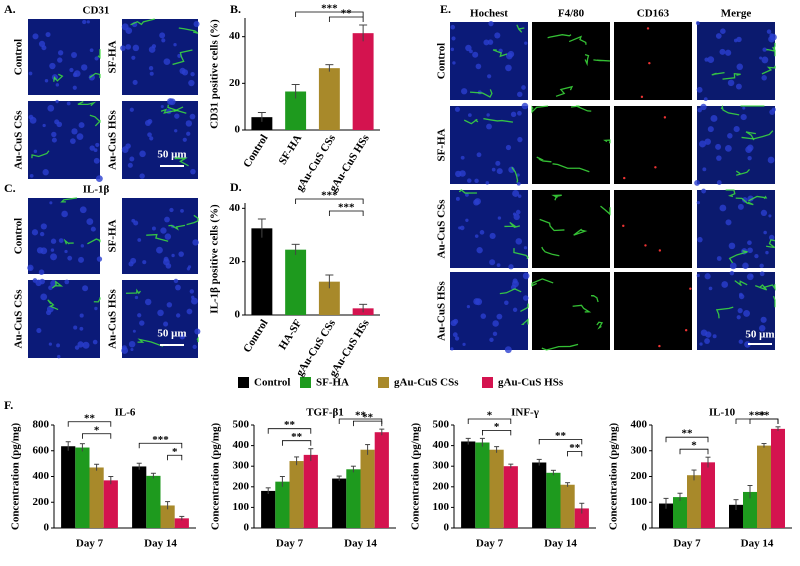  Describe the element at coordinates (560, 544) in the screenshot. I see `x-tick-label: Day 14` at that location.